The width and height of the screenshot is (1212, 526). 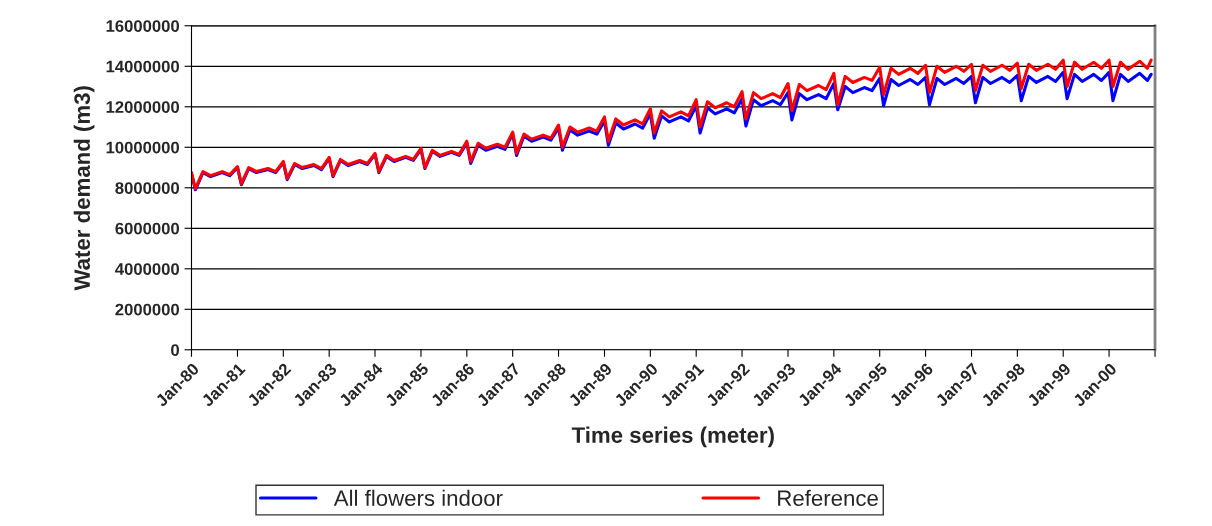 I want to click on legend-label: Reference, so click(x=828, y=498).